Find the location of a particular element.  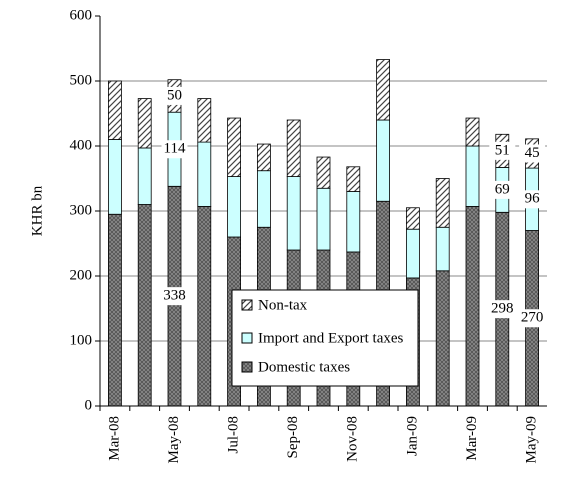

data-label: 338 is located at coordinates (174, 296).